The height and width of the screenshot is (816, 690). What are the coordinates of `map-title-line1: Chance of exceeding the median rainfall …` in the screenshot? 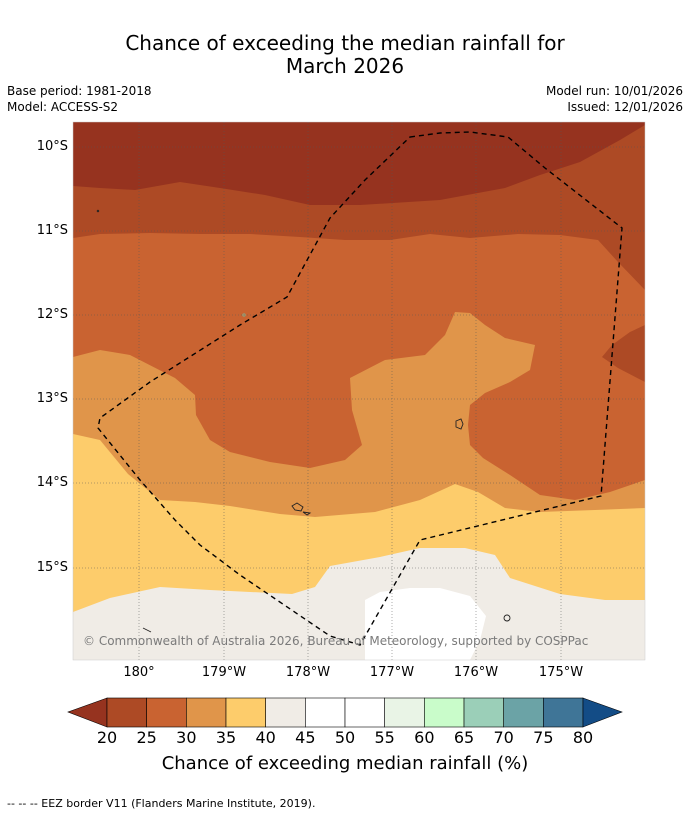 It's located at (345, 43).